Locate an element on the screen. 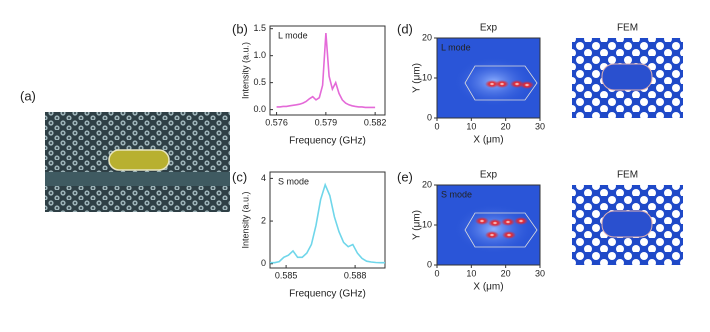 The height and width of the screenshot is (332, 710). y-tick-label: 4 is located at coordinates (263, 178).